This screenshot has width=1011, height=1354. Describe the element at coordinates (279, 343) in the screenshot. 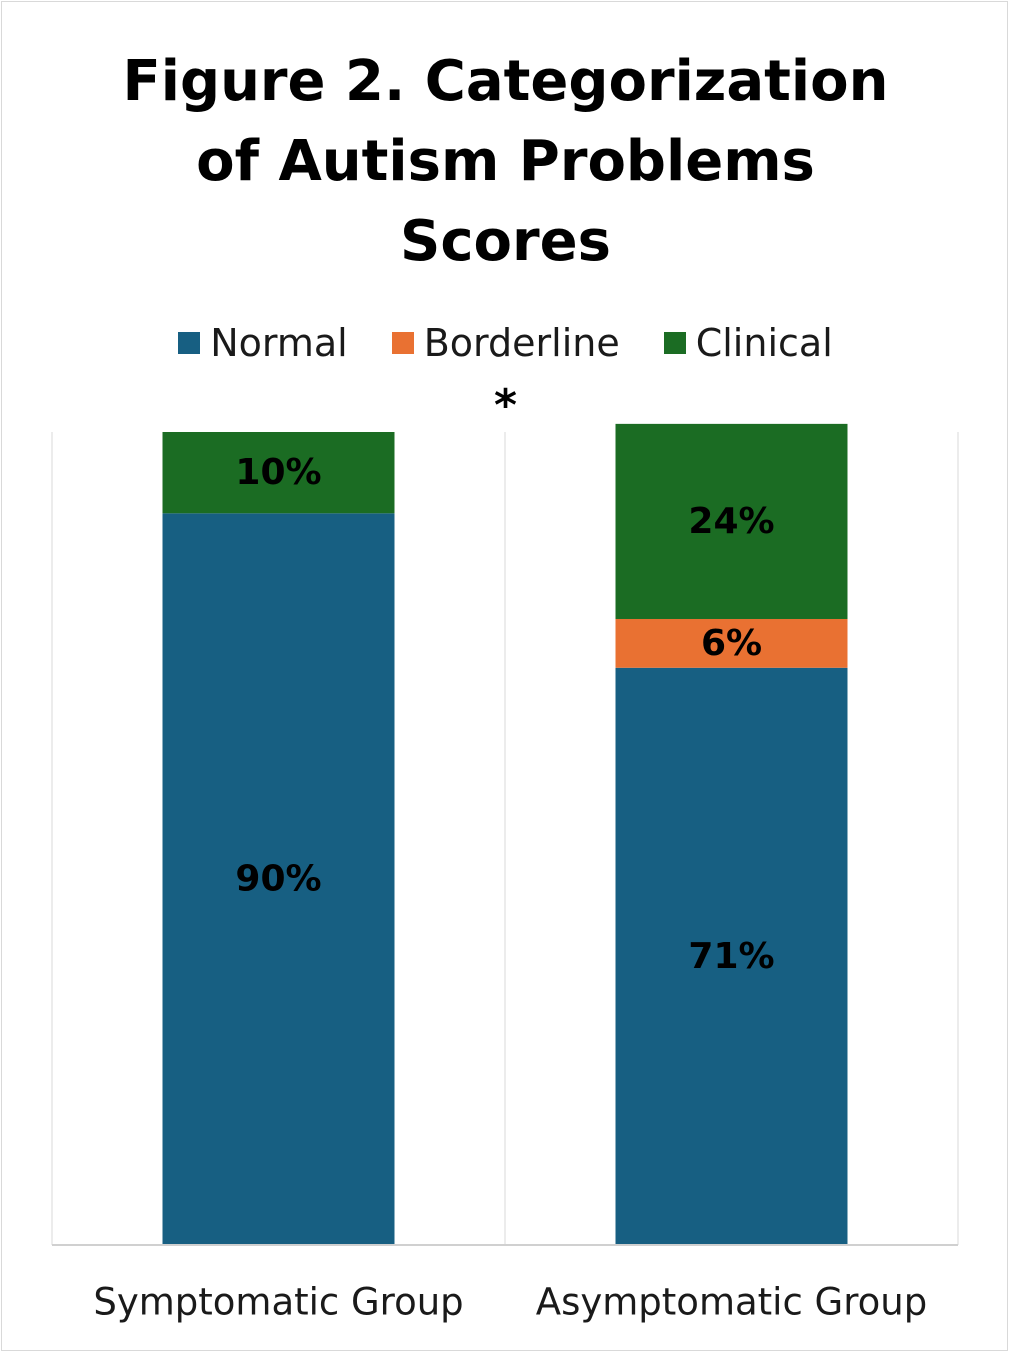

I see `legend-label-normal: Normal` at that location.